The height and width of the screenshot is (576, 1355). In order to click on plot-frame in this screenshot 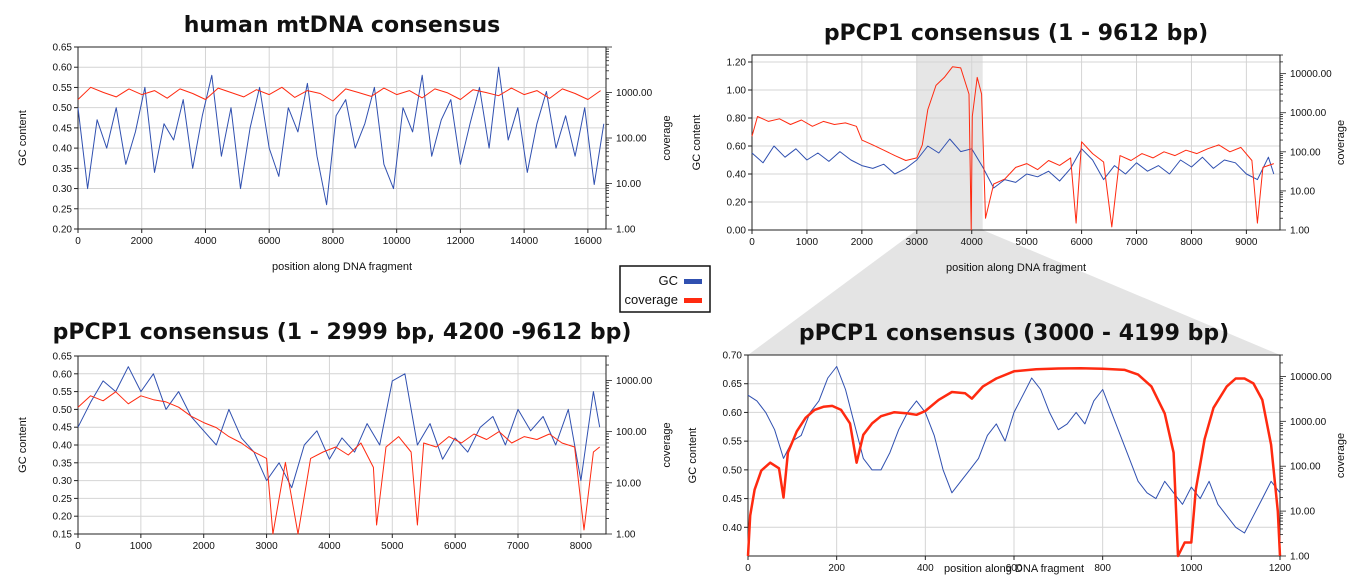, I will do `click(1016, 142)`.